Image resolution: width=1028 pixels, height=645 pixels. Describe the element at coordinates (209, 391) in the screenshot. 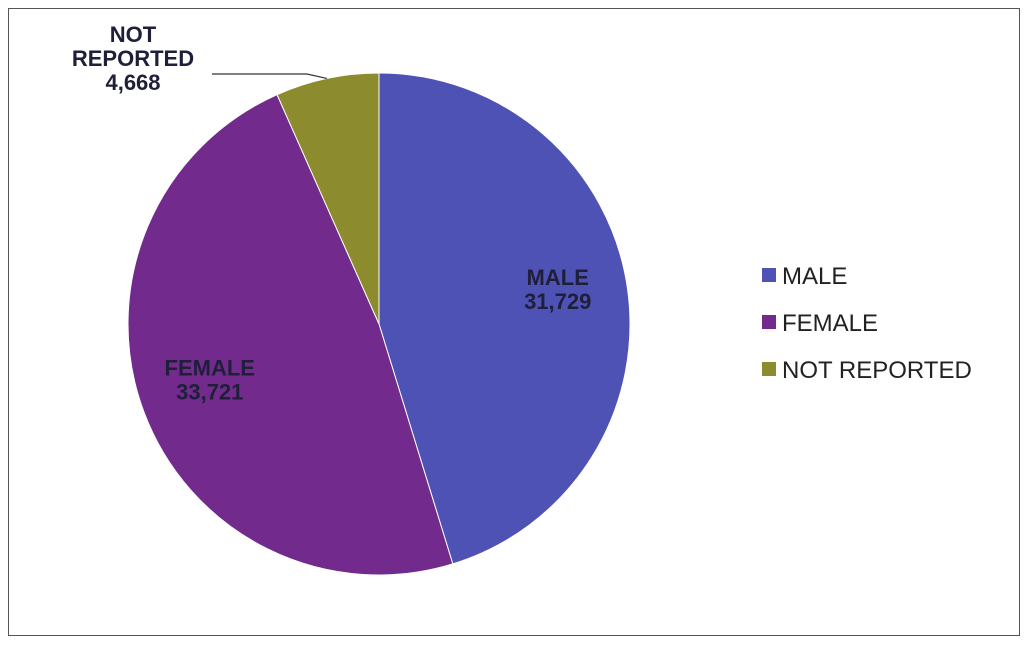

I see `slice-label-female-line-1: 33,721` at that location.